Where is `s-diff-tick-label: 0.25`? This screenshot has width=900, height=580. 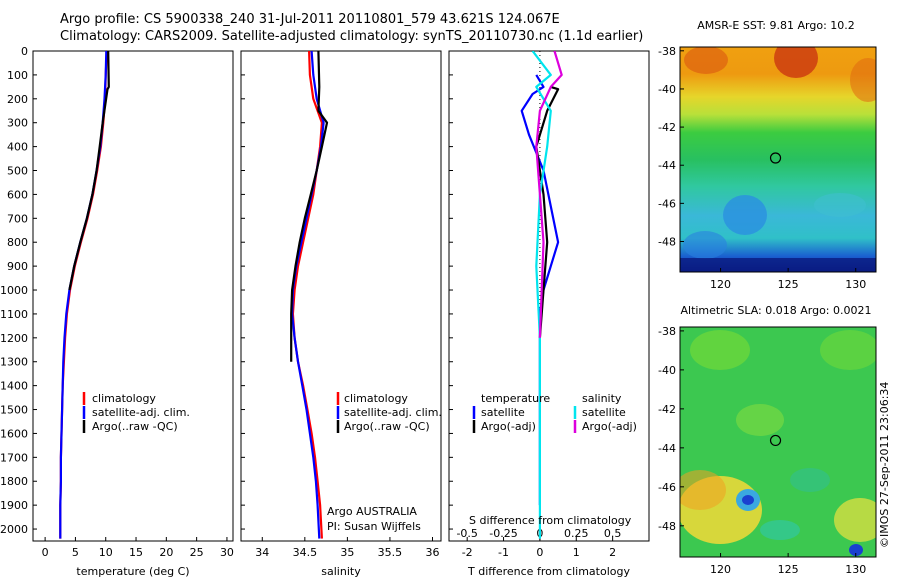 s-diff-tick-label: 0.25 is located at coordinates (576, 533).